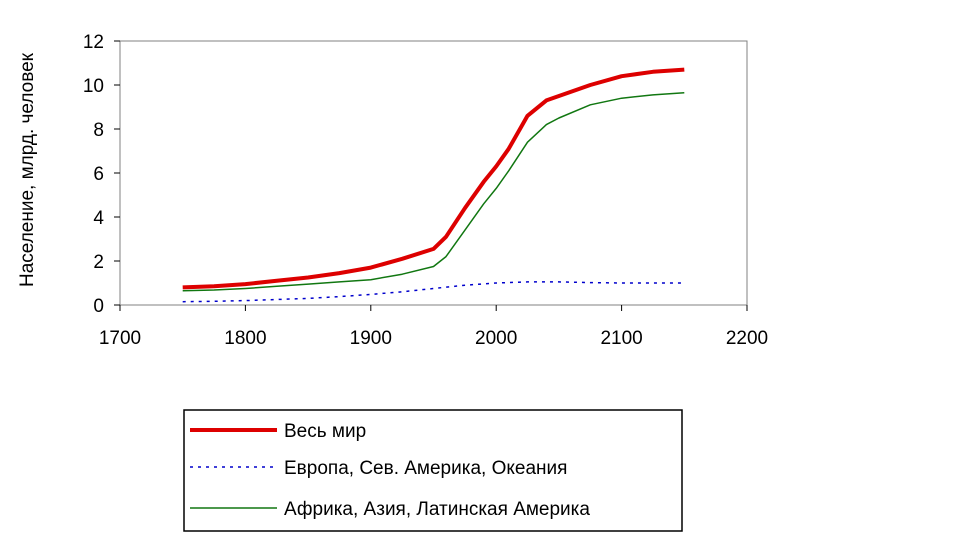  I want to click on x-axis: 1700 1800 1900 2000 2100 2200, so click(433, 327).